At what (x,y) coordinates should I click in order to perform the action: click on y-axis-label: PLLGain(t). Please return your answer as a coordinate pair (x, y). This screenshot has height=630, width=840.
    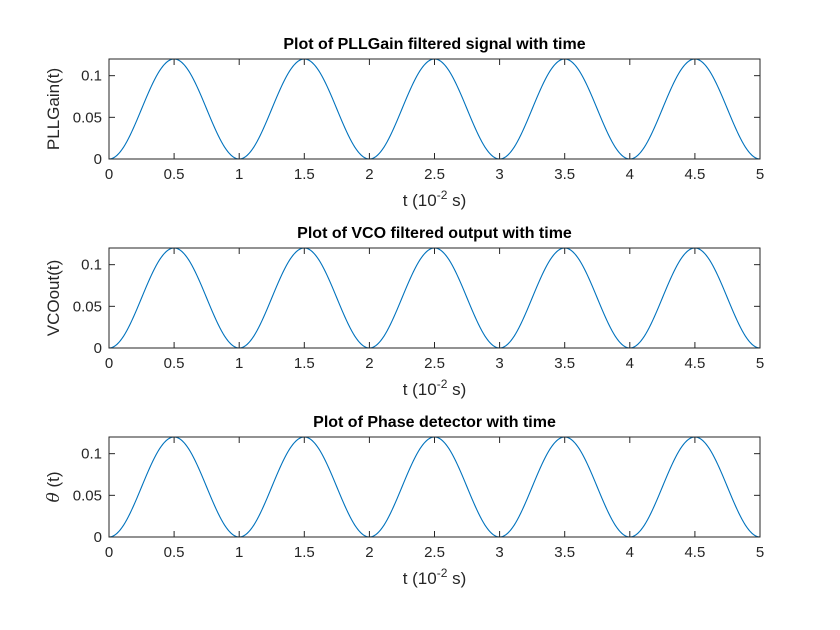
    Looking at the image, I should click on (53, 109).